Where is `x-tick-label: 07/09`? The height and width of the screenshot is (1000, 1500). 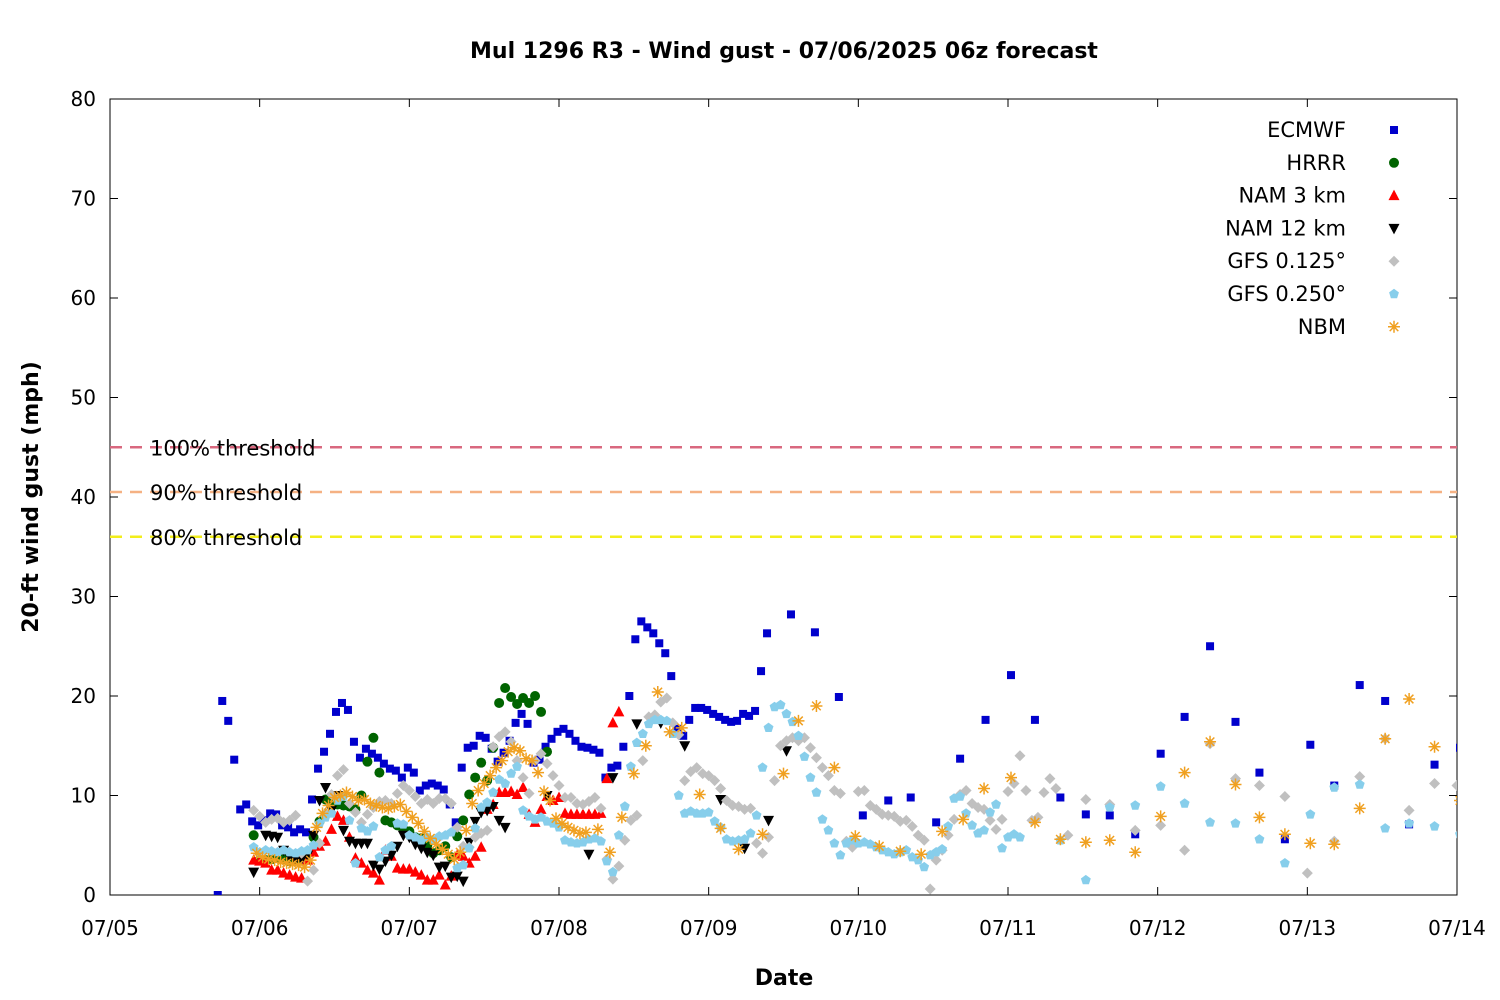 x-tick-label: 07/09 is located at coordinates (709, 928).